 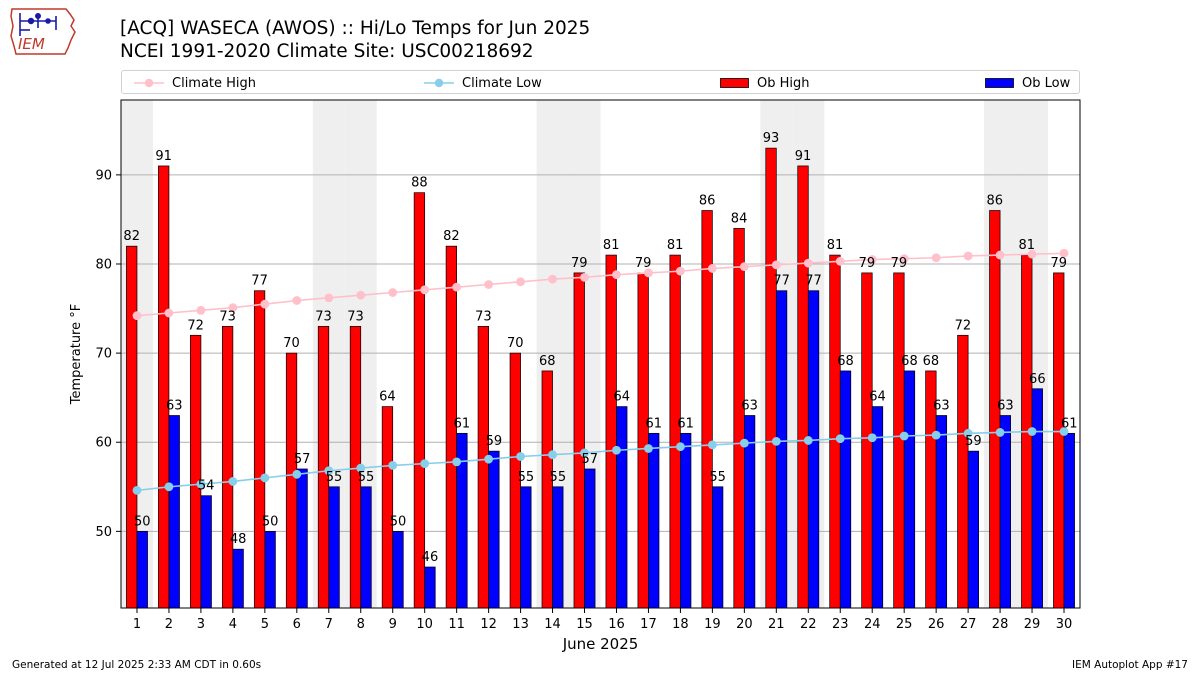 I want to click on ob-low-value-label: 57, so click(x=302, y=459).